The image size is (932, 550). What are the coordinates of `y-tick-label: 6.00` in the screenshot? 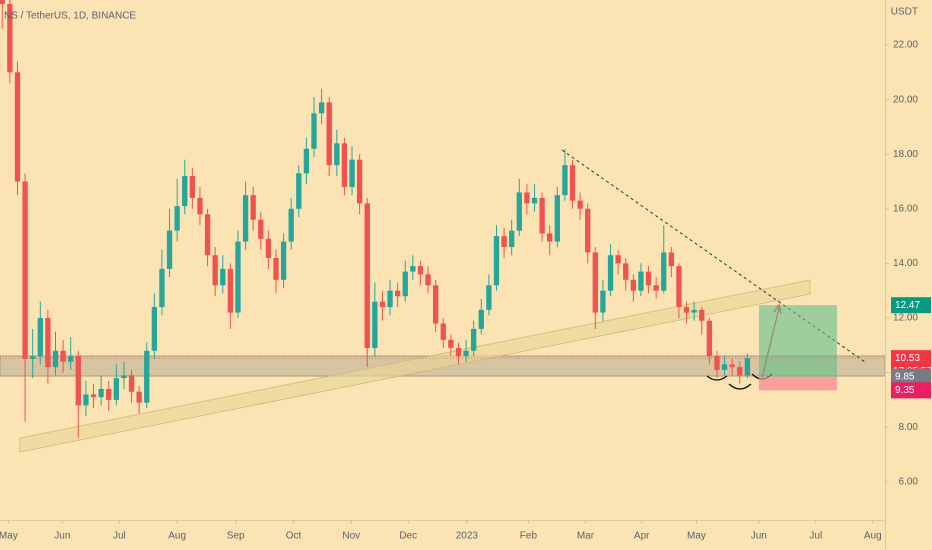 It's located at (909, 481).